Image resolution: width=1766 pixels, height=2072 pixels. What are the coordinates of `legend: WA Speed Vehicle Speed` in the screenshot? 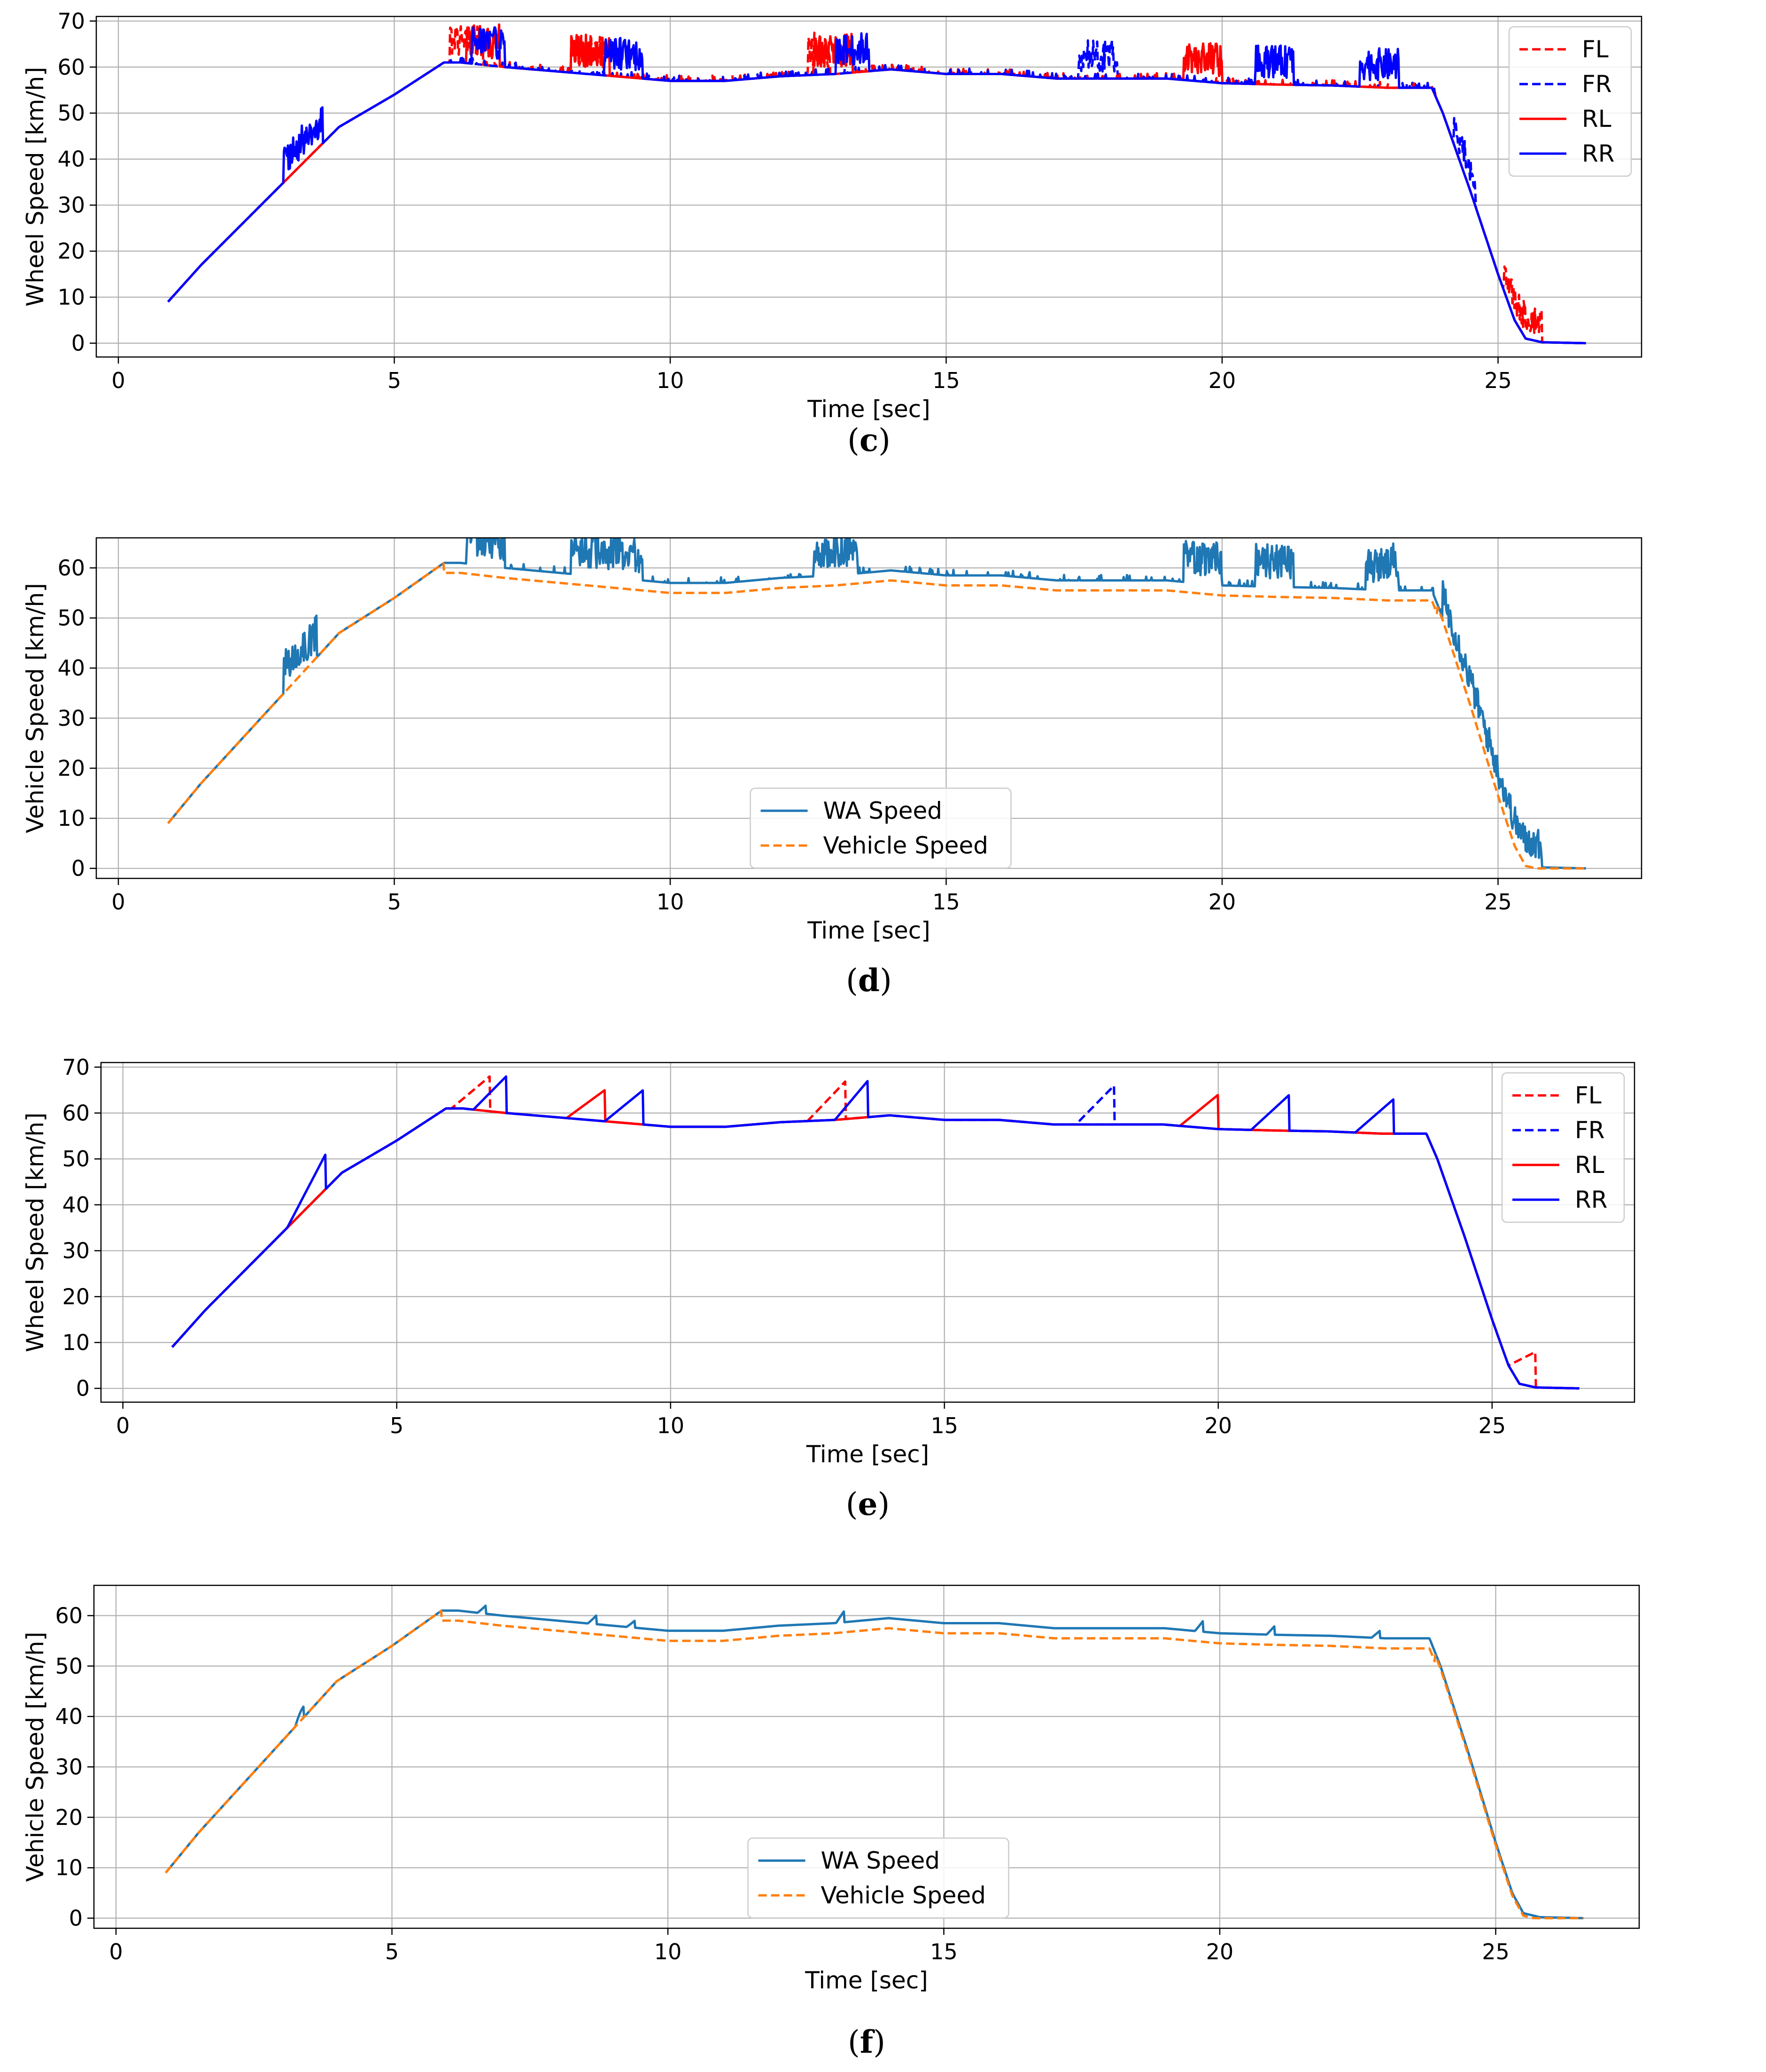 It's located at (878, 1878).